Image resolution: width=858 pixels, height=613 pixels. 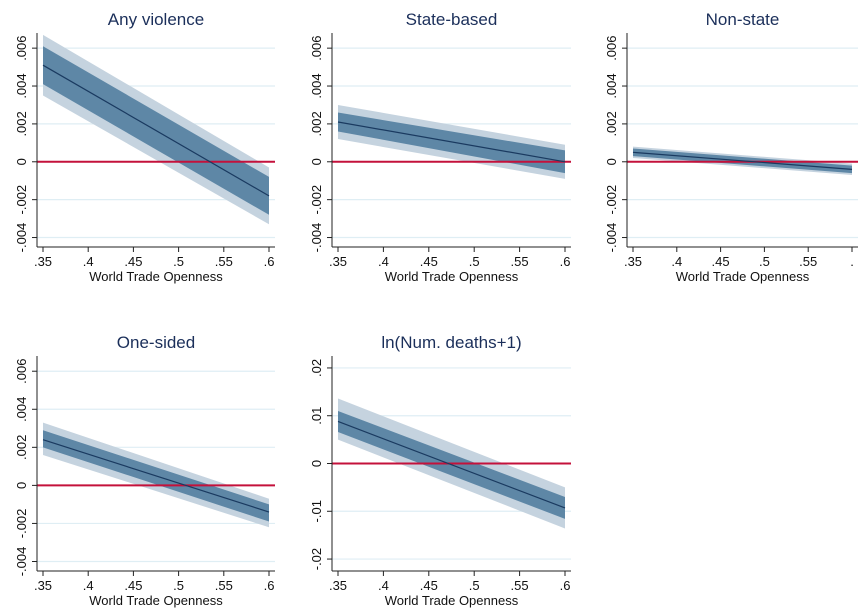 What do you see at coordinates (316, 511) in the screenshot?
I see `y-tick-label: -.01` at bounding box center [316, 511].